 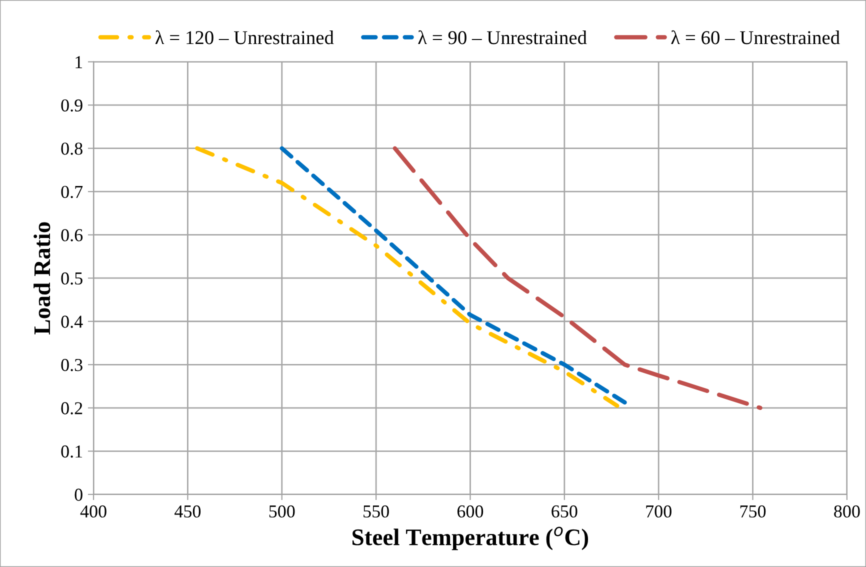 I want to click on legend-label: λ = 90 – Unrestrained, so click(x=502, y=37).